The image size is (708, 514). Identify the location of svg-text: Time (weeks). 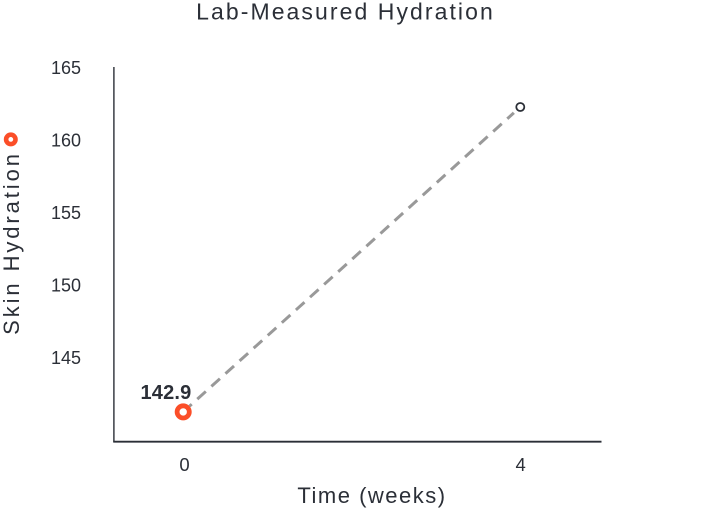
(371, 495).